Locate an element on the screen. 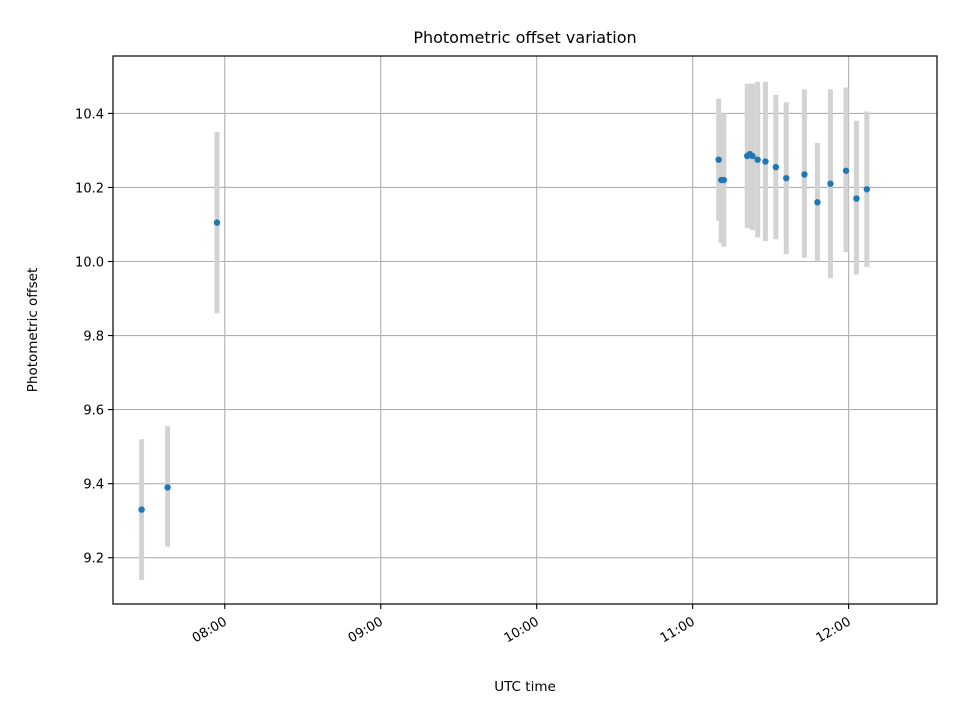 This screenshot has width=960, height=720. y-tick-label: 10.4 is located at coordinates (89, 114).